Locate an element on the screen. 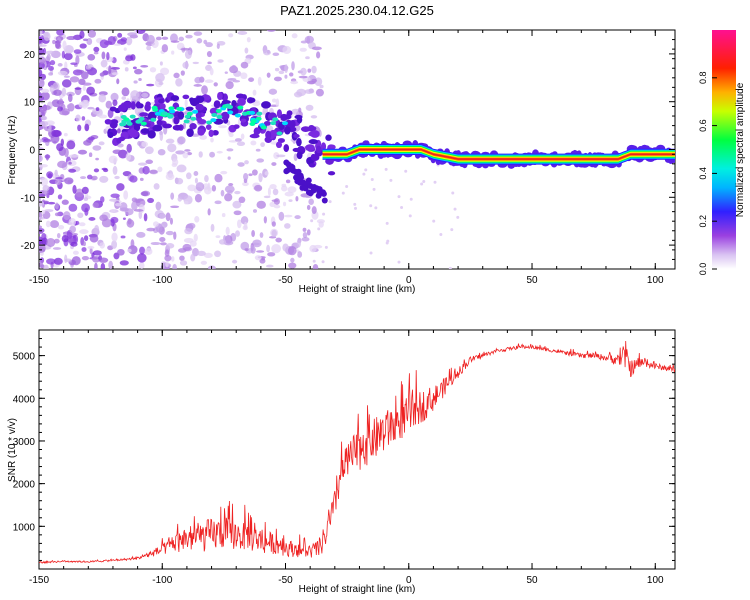 This screenshot has height=600, width=750. y-tick-label: 5000 is located at coordinates (24, 357).